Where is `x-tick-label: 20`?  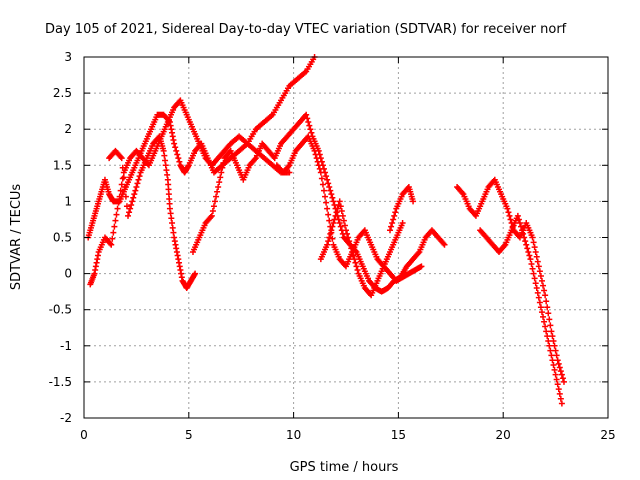 x-tick-label: 20 is located at coordinates (503, 435).